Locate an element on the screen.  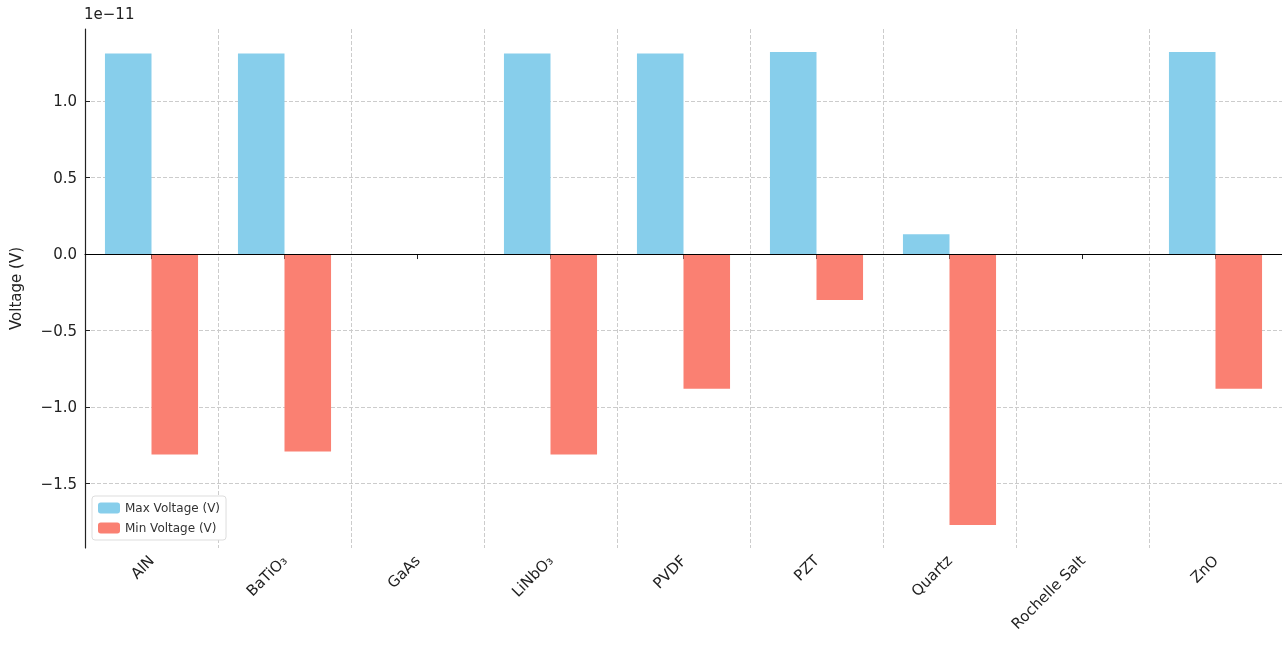
y-axis-title: Voltage (V) is located at coordinates (15, 288).